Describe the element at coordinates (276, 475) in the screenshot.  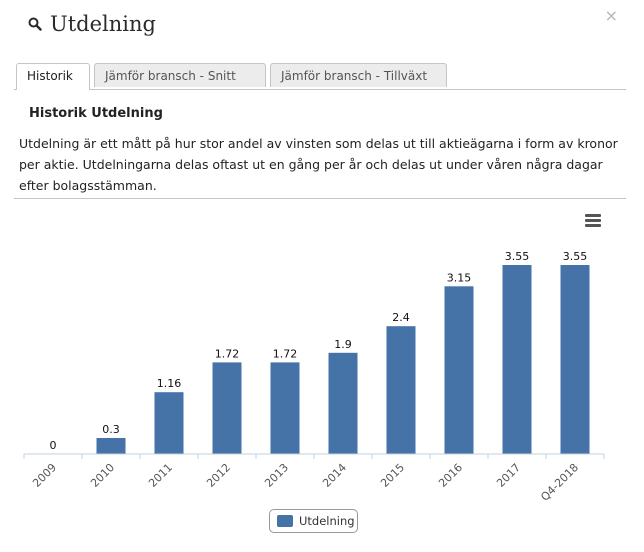
I see `x-tick-label-2013: 2013` at that location.